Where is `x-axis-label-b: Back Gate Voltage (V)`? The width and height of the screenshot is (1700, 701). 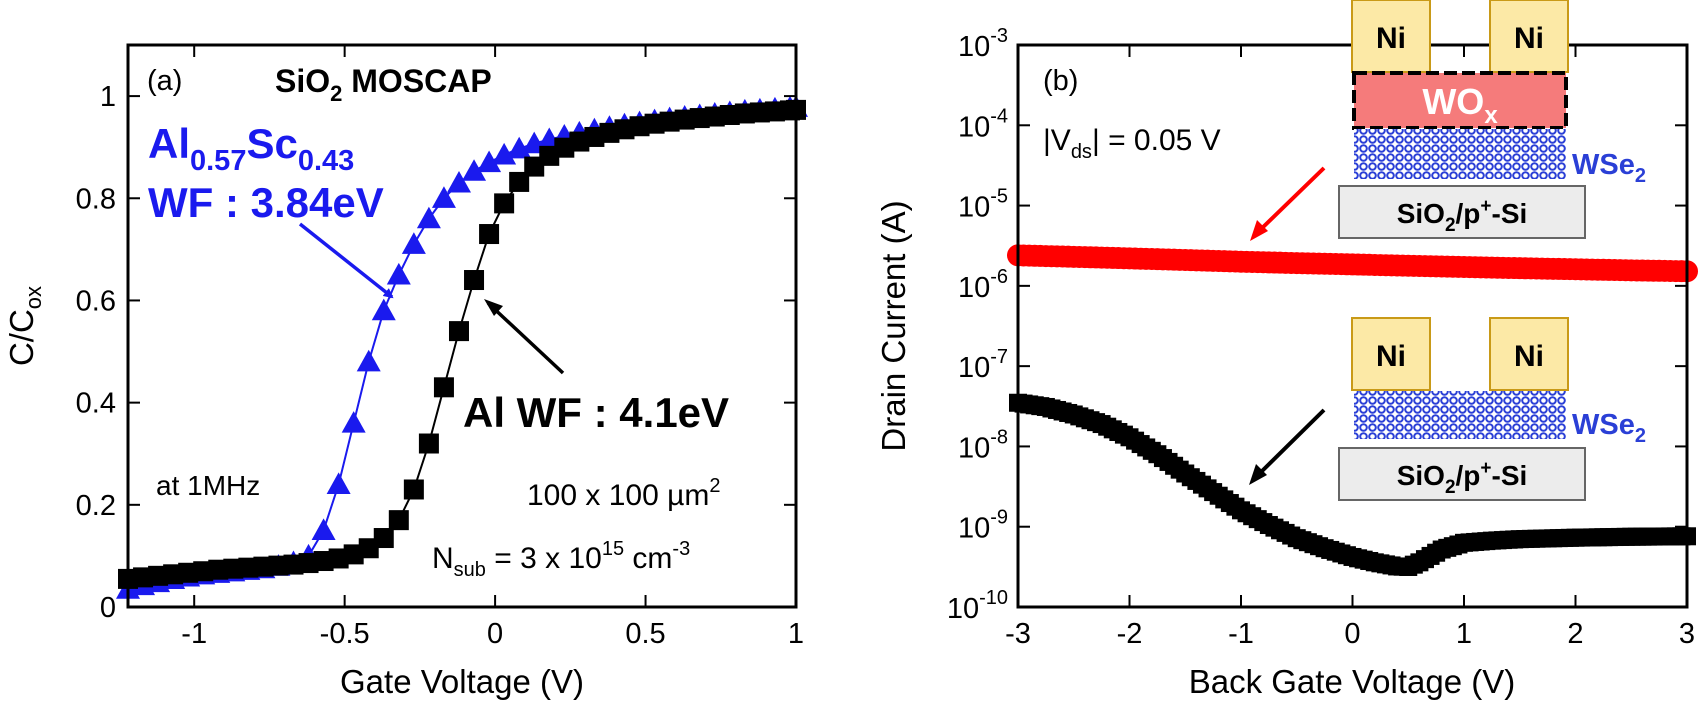 x-axis-label-b: Back Gate Voltage (V) is located at coordinates (1352, 681).